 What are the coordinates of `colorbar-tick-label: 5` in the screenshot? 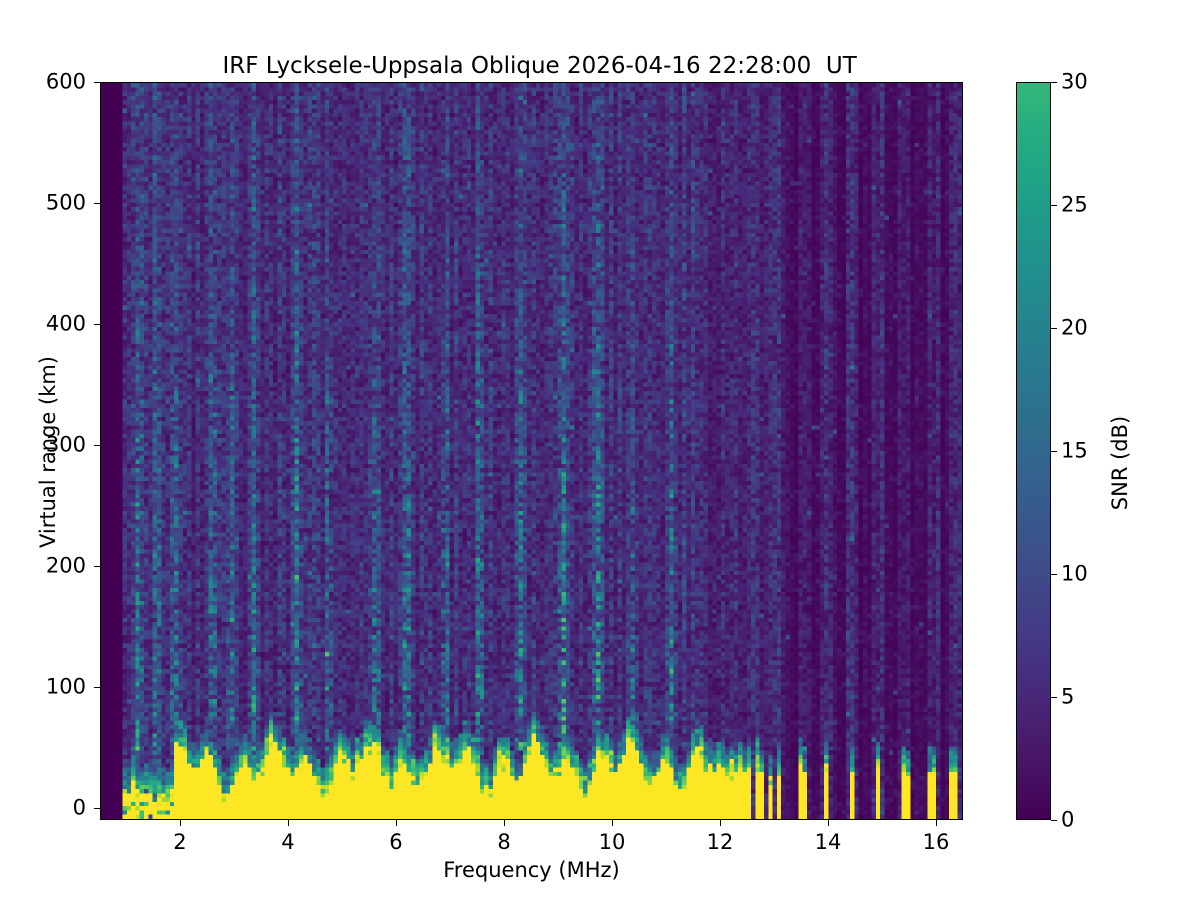 It's located at (1068, 696).